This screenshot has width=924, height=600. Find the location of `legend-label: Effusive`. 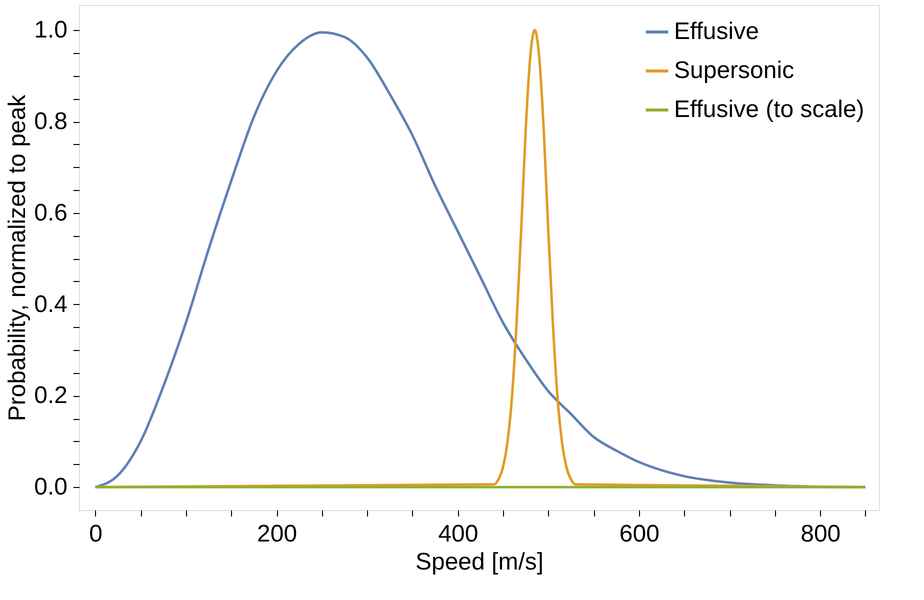

legend-label: Effusive is located at coordinates (716, 31).